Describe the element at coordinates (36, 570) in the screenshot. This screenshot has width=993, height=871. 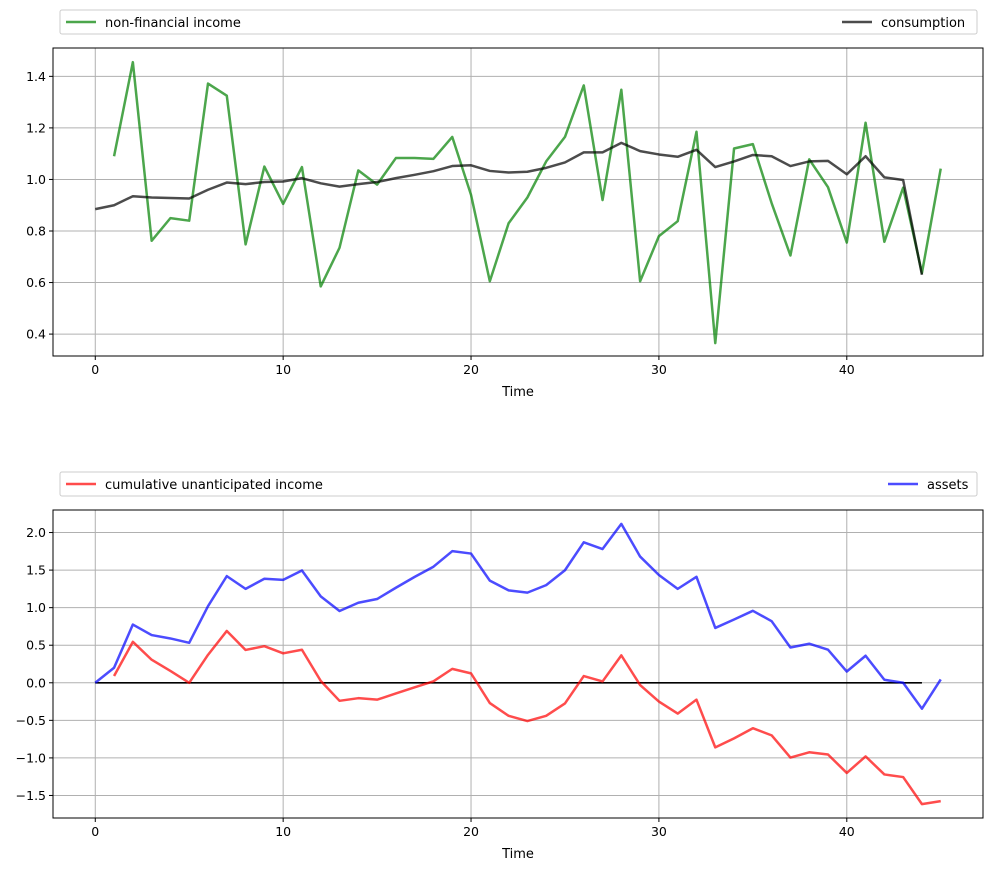
I see `y-tick-label: 1.5` at that location.